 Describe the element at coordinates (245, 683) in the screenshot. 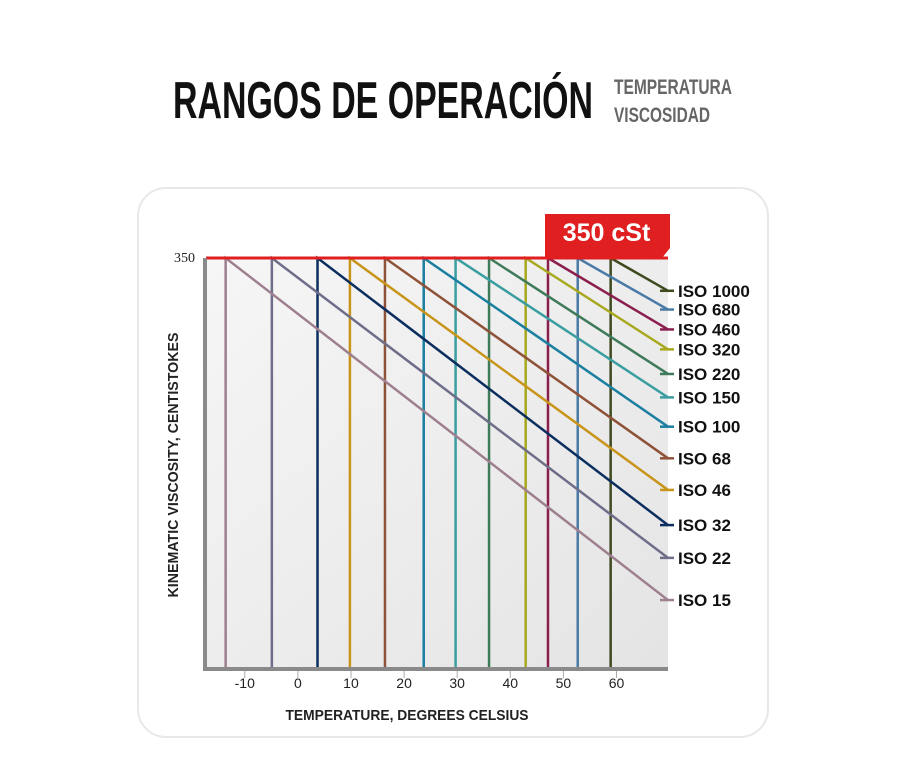

I see `x-tick-label: -10` at that location.